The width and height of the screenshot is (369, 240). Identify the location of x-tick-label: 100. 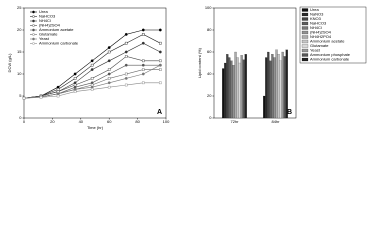
(166, 121).